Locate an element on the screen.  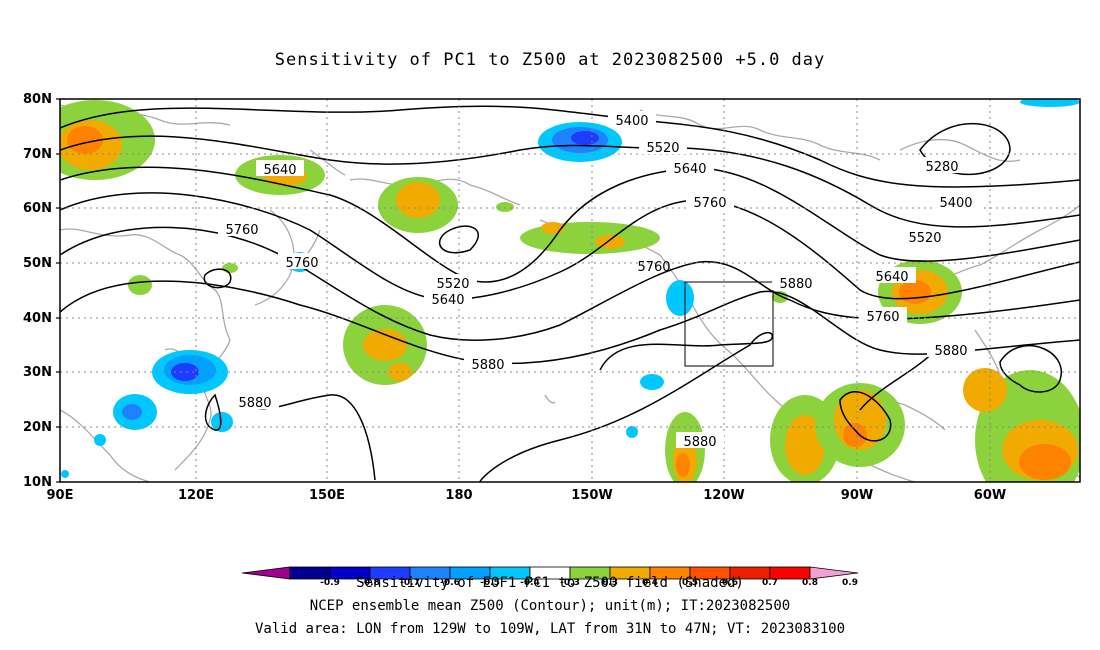
ticks is located at coordinates (58, 290).